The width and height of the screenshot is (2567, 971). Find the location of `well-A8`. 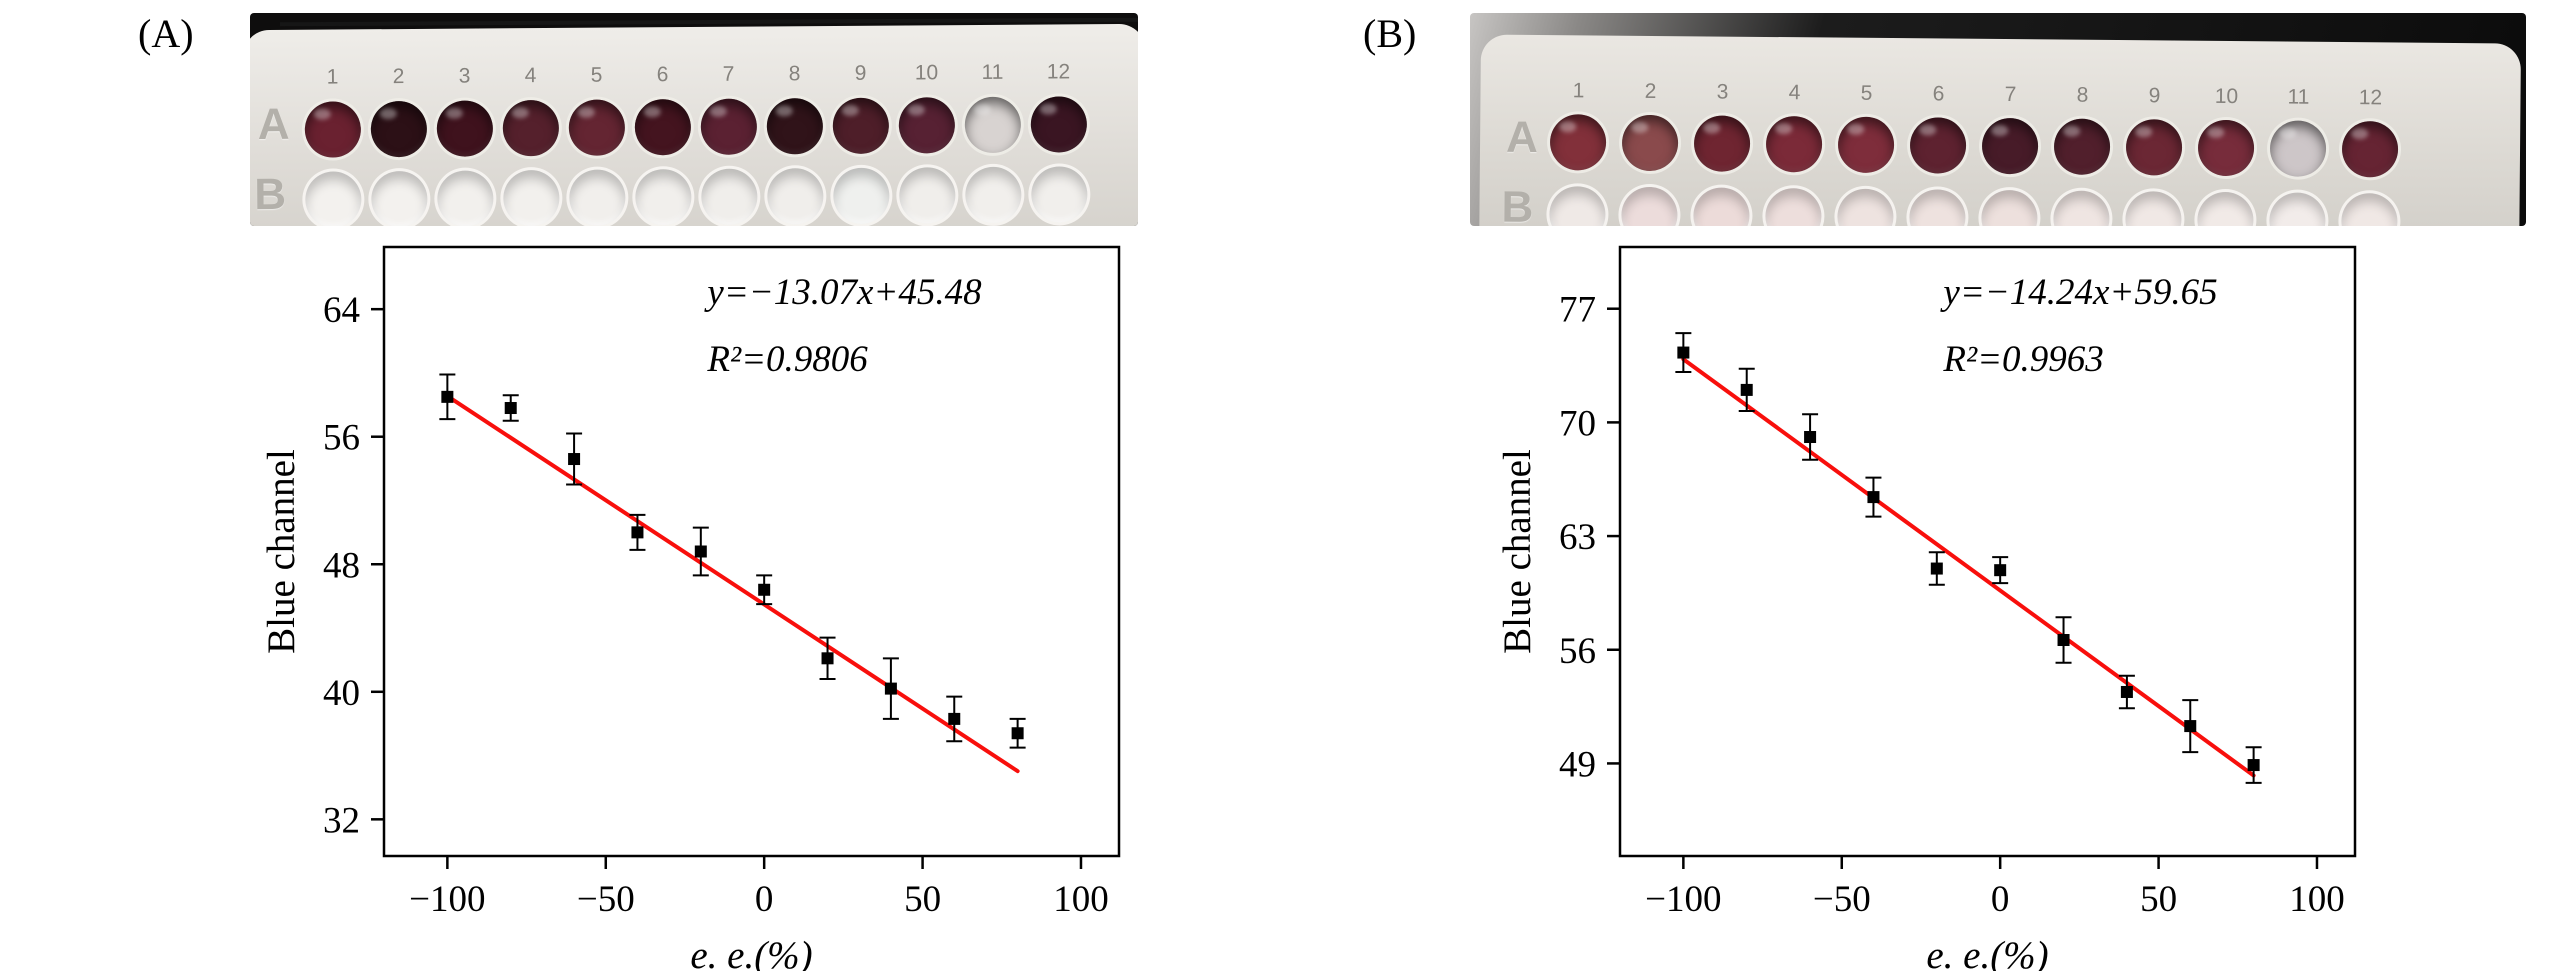

well-A8 is located at coordinates (2082, 146).